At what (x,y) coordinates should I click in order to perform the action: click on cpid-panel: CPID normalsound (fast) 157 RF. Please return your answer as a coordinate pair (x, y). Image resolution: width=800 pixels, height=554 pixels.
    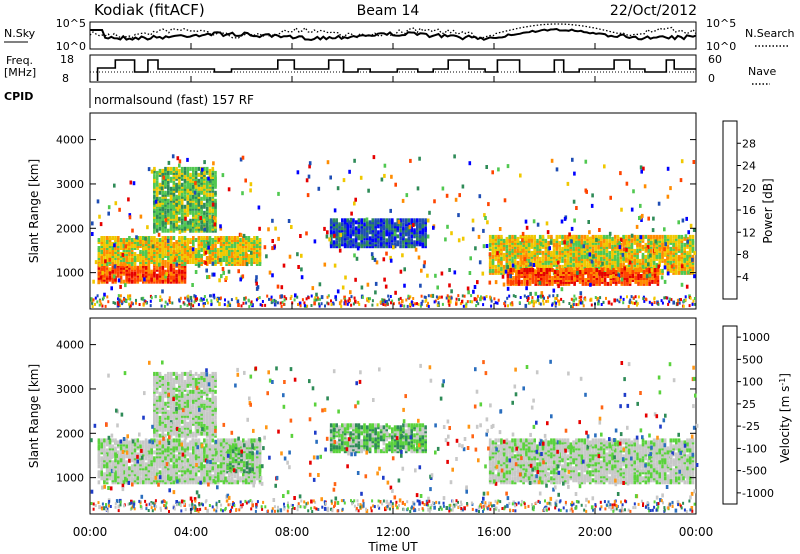
    Looking at the image, I should click on (129, 98).